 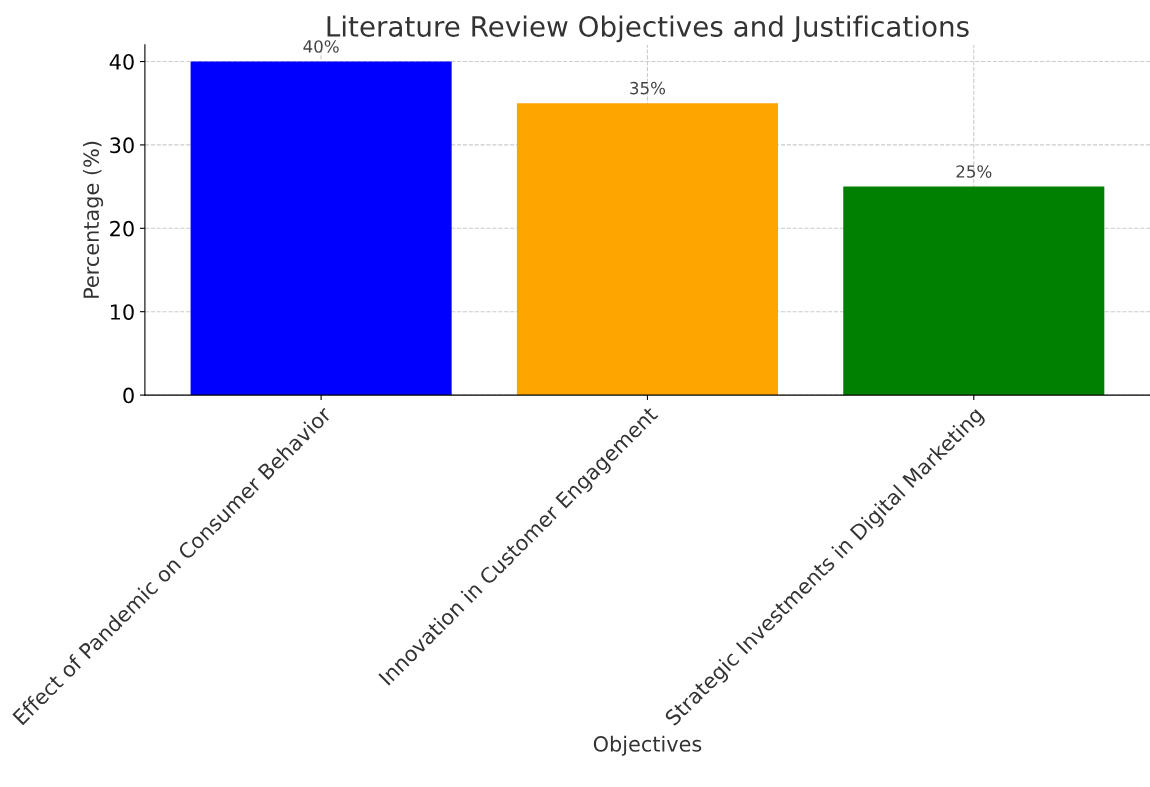 I want to click on y-tick-label: 40, so click(x=121, y=61).